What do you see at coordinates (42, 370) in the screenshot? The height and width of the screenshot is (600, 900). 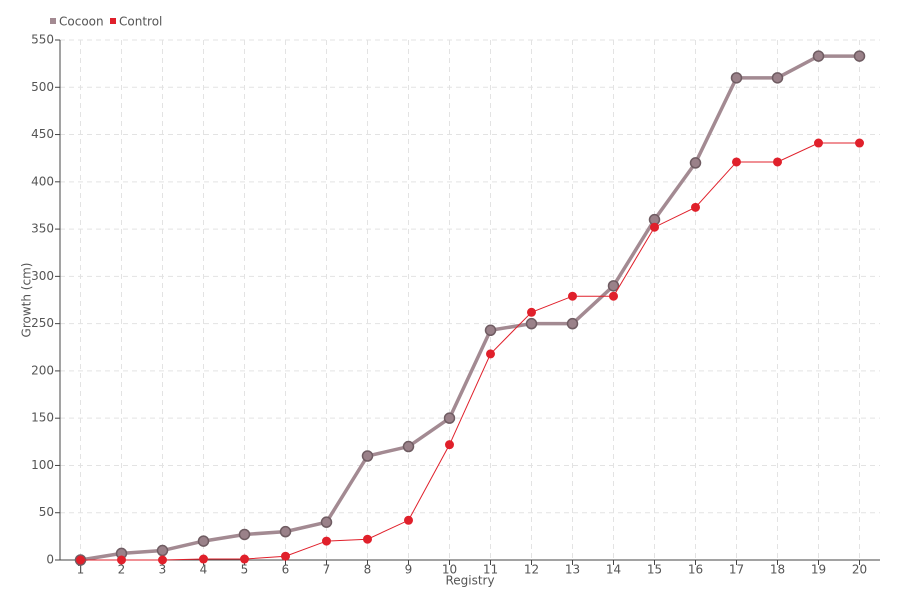 I see `y-tick-label: 200` at bounding box center [42, 370].